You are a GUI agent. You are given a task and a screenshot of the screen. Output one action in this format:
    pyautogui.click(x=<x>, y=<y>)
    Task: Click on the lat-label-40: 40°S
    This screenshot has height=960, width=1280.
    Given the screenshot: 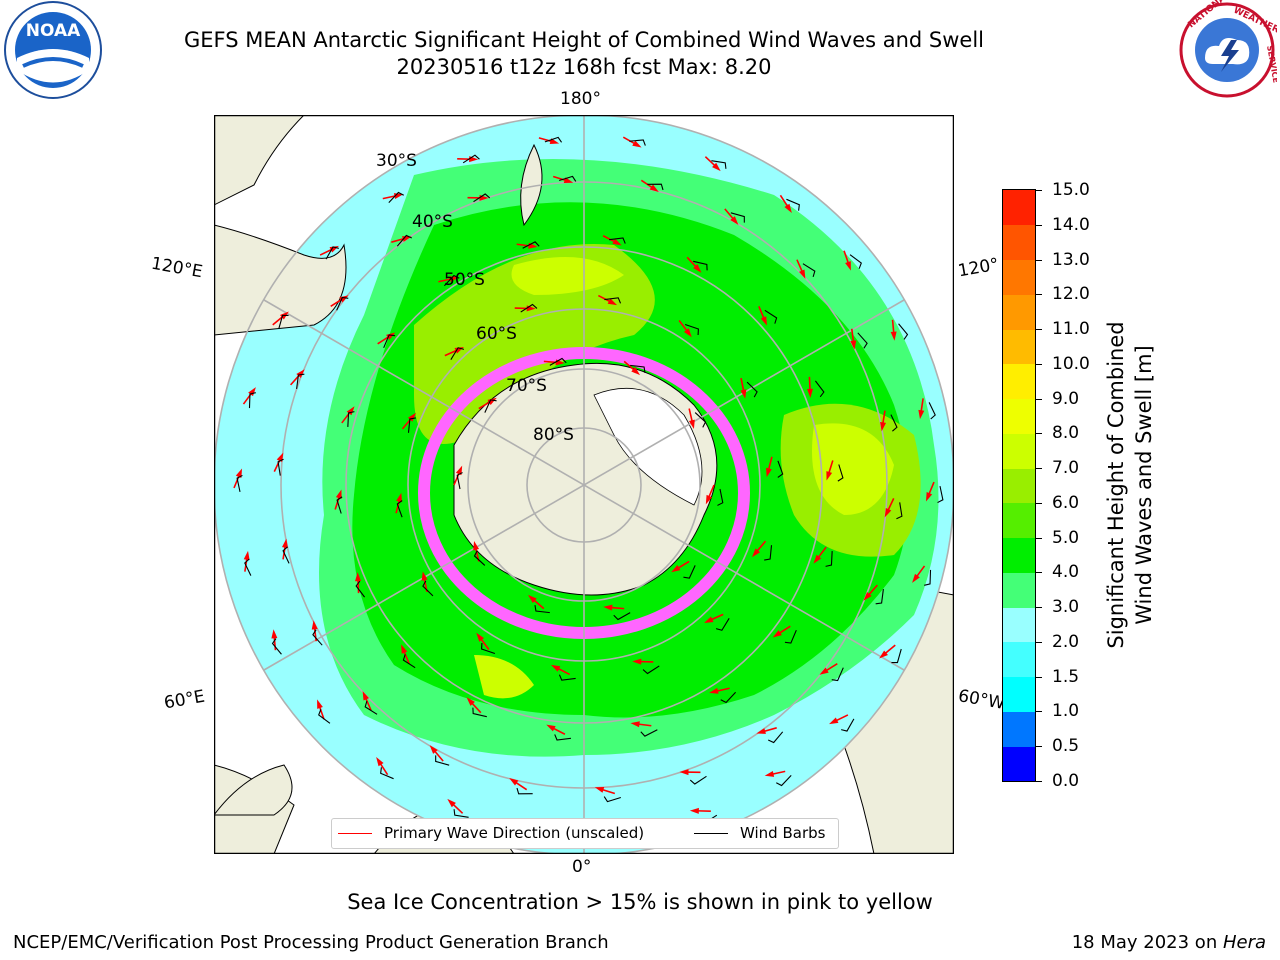 What is the action you would take?
    pyautogui.click(x=432, y=222)
    